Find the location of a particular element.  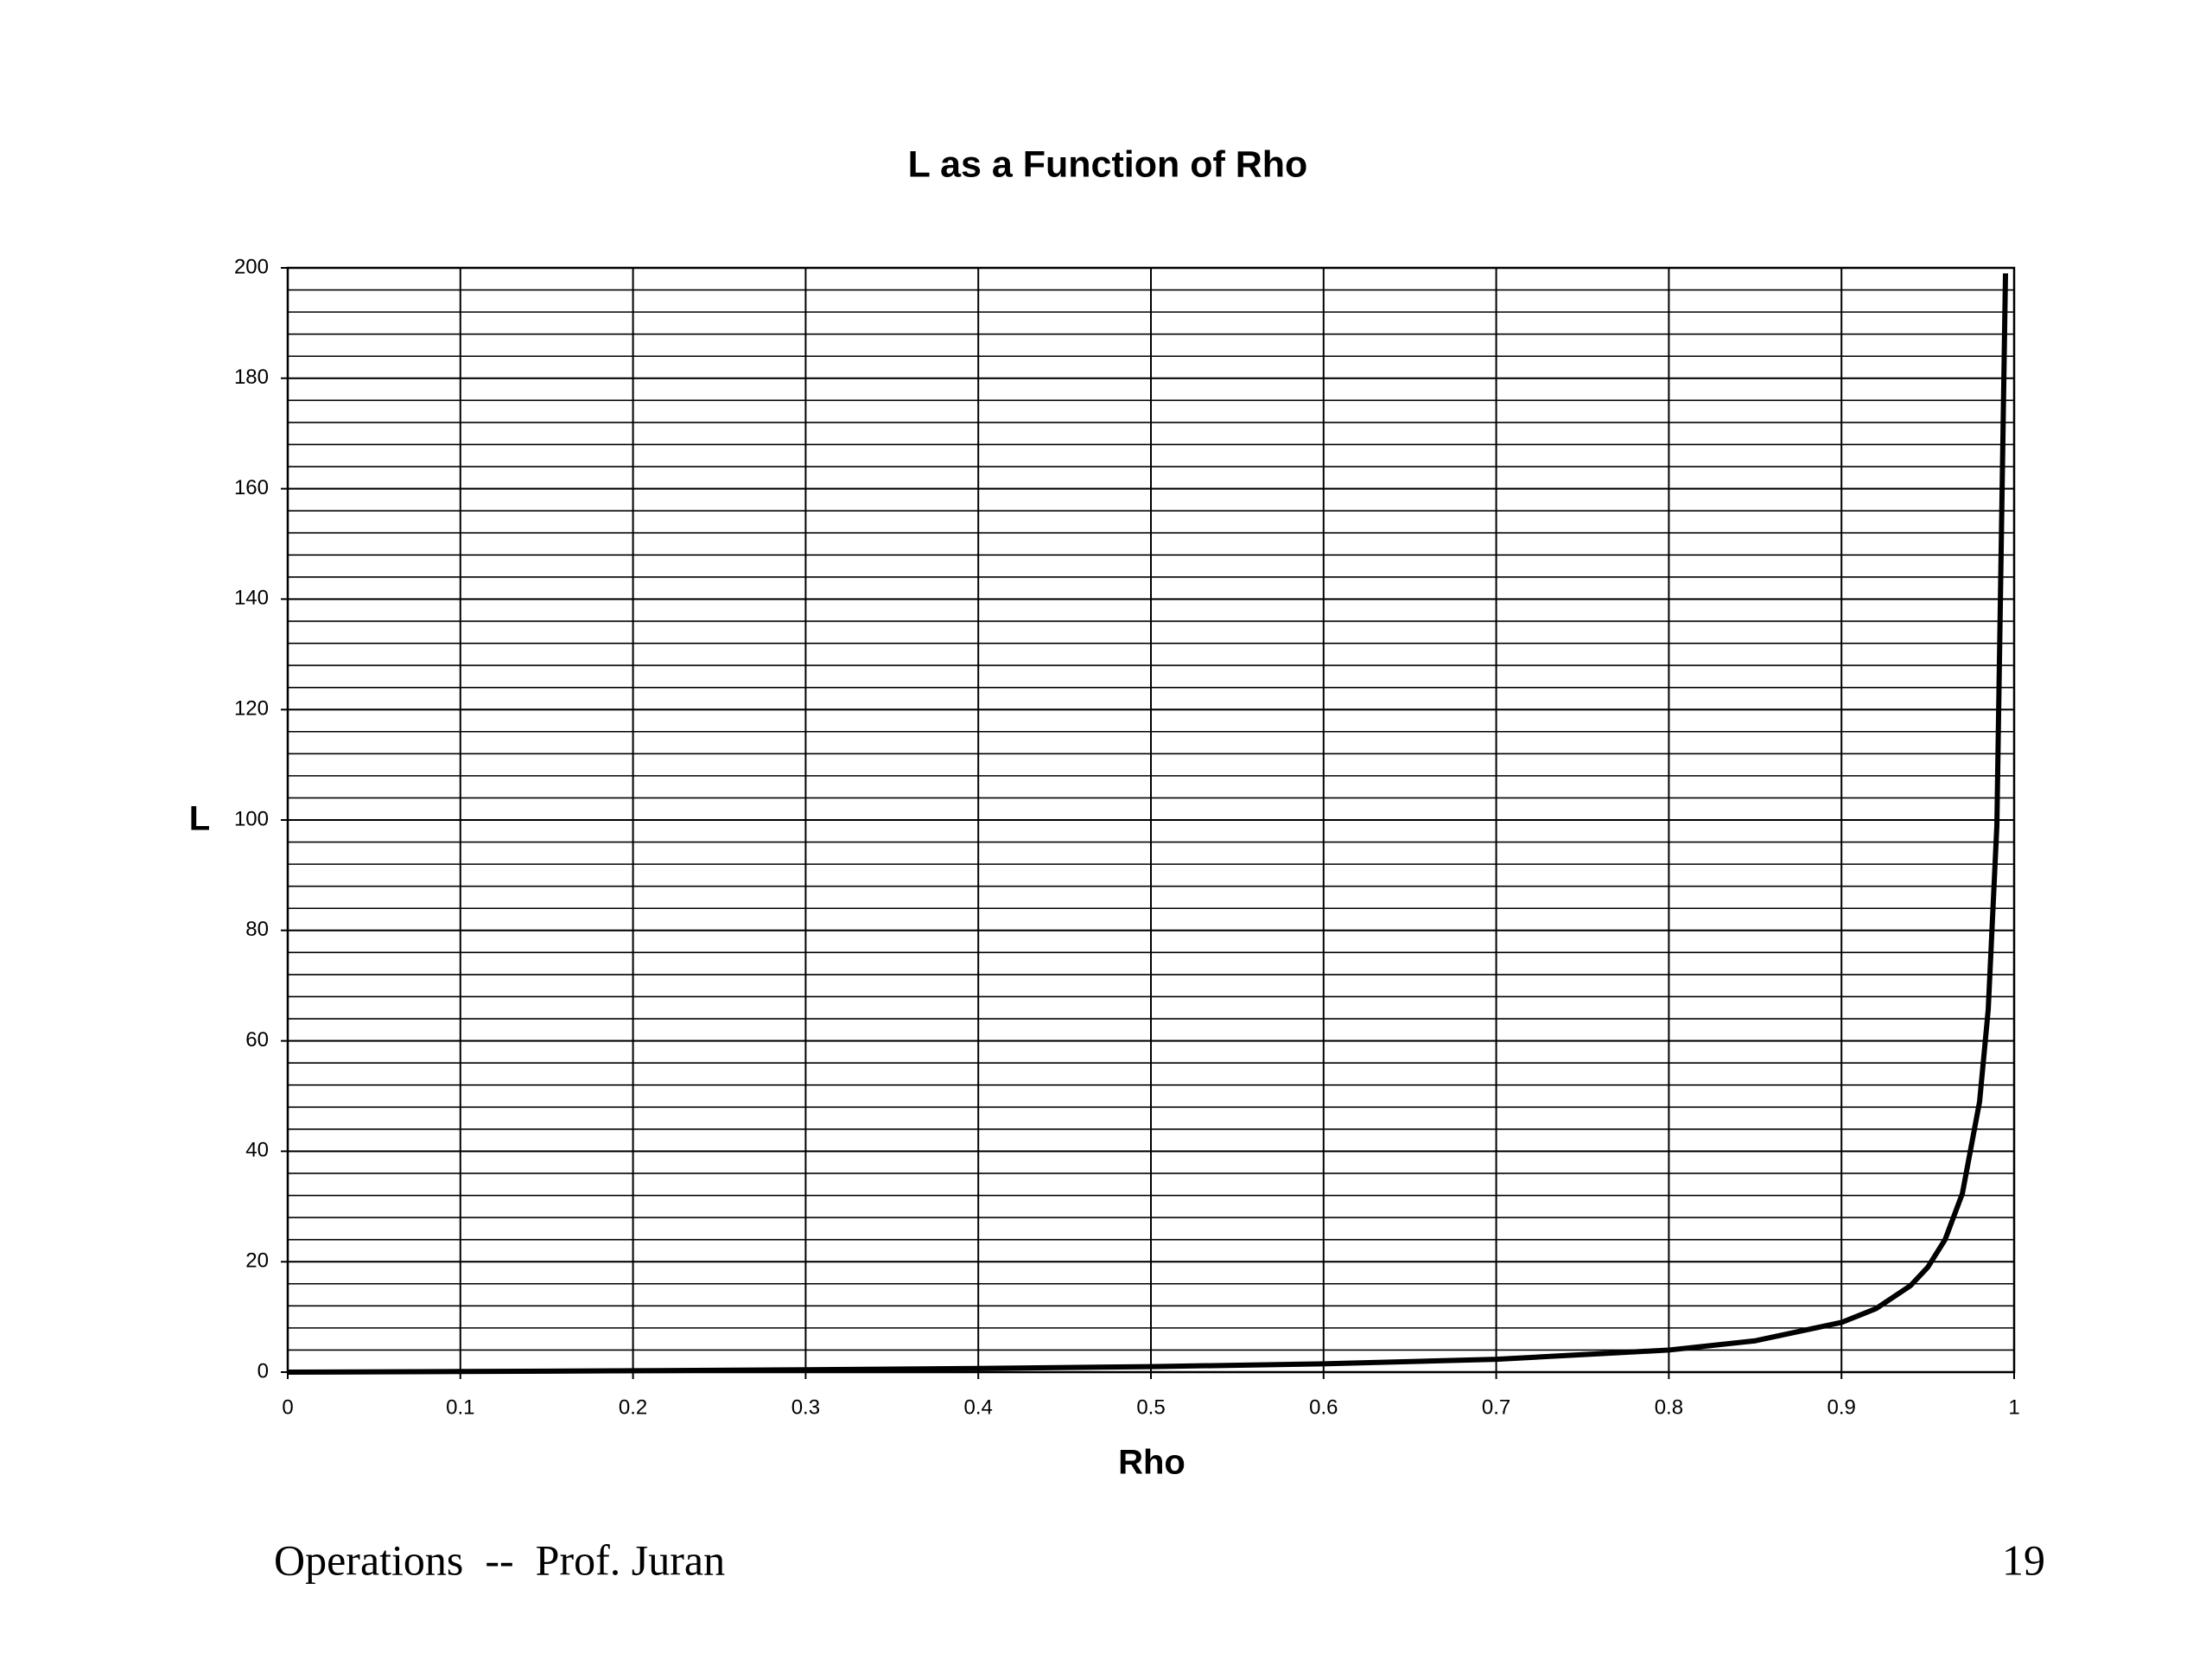

x-tick-label: 0.7 is located at coordinates (1496, 1407).